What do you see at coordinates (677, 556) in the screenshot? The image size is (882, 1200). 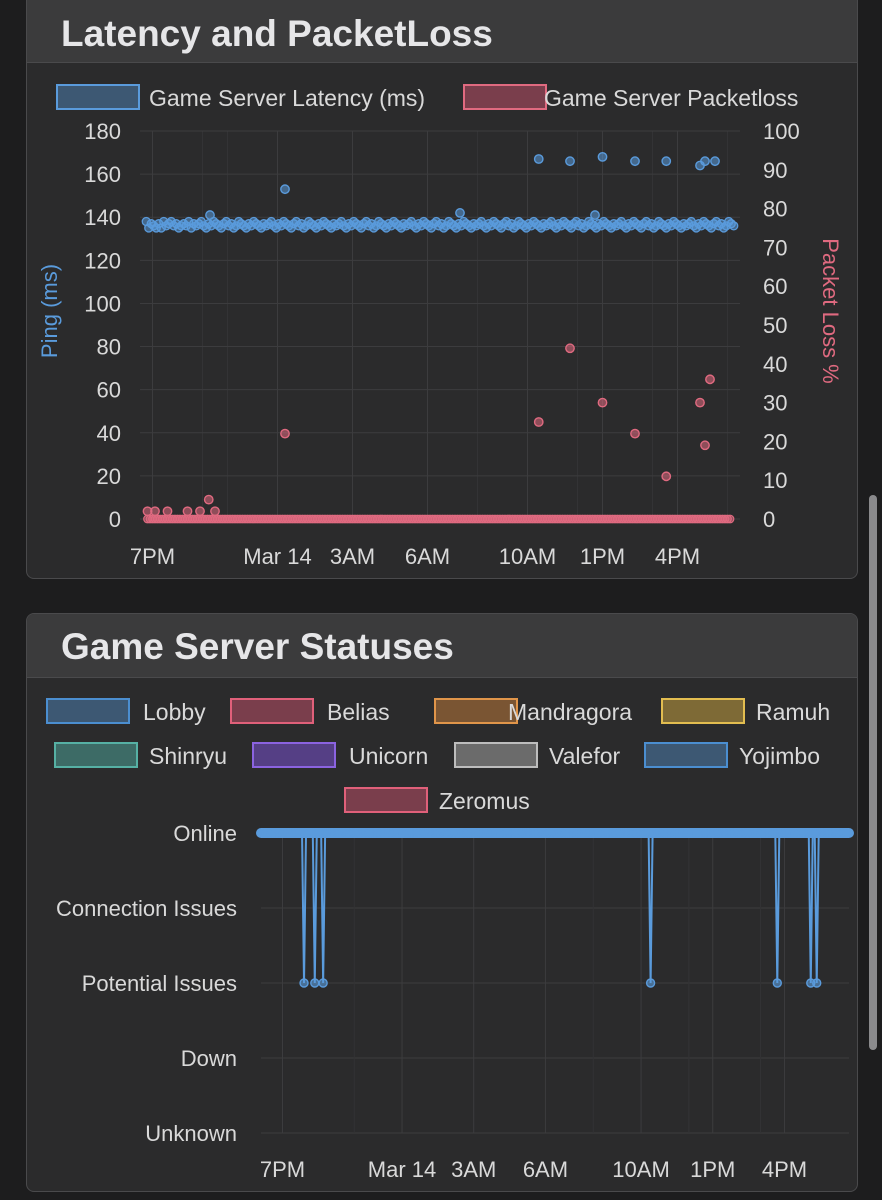 I see `x-tick-label: 4PM` at bounding box center [677, 556].